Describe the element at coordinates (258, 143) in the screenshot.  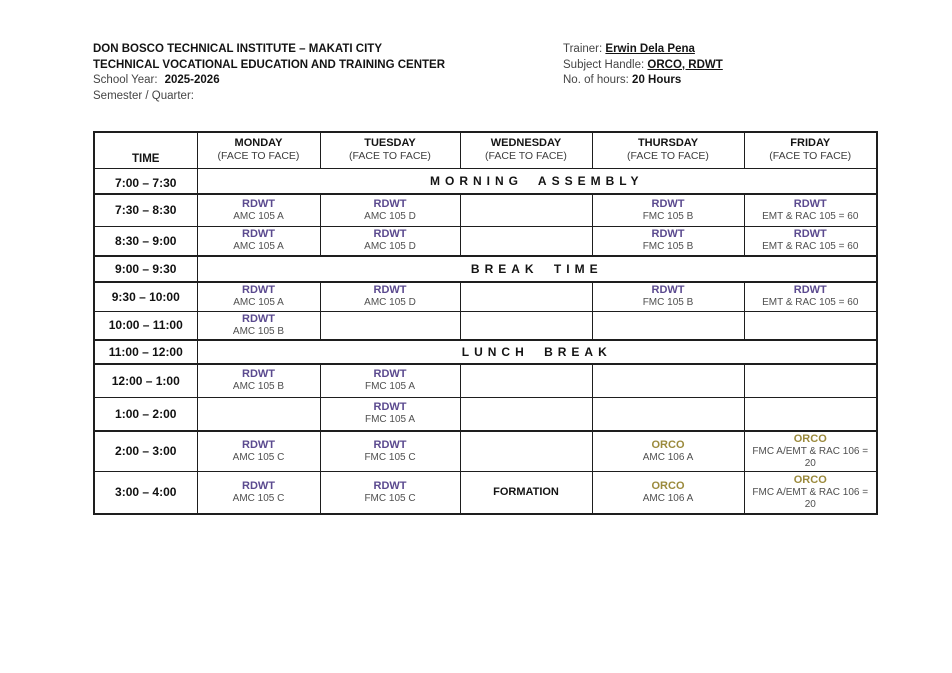
I see `day-name: MONDAY` at that location.